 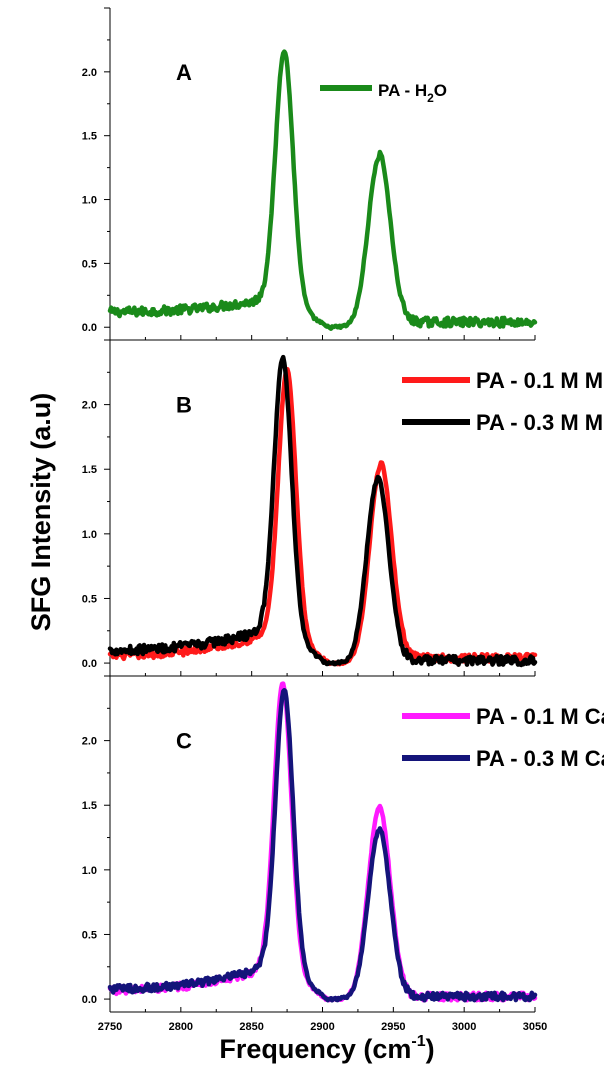 I want to click on legend-label-main: PA - 0.3 M Mg, so click(x=540, y=422).